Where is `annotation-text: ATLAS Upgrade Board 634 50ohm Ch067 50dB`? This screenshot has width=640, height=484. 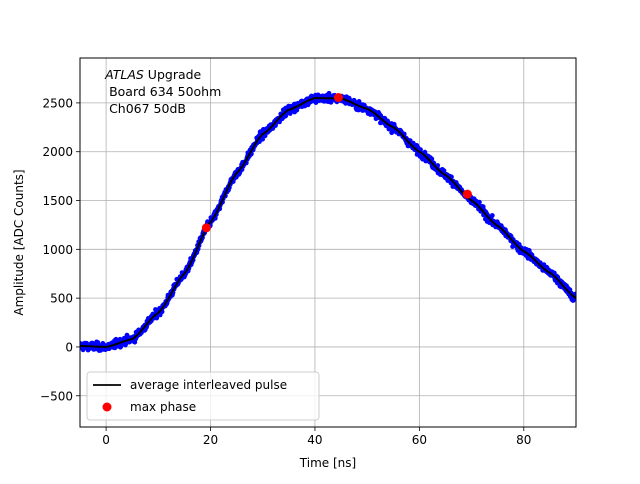
annotation-text: ATLAS Upgrade Board 634 50ohm Ch067 50dB is located at coordinates (162, 91).